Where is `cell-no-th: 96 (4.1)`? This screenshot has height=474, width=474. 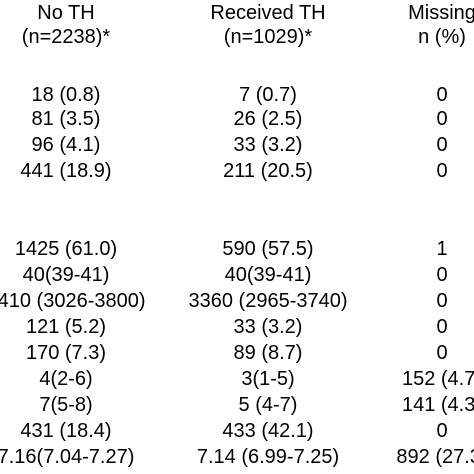
cell-no-th: 96 (4.1) is located at coordinates (66, 145).